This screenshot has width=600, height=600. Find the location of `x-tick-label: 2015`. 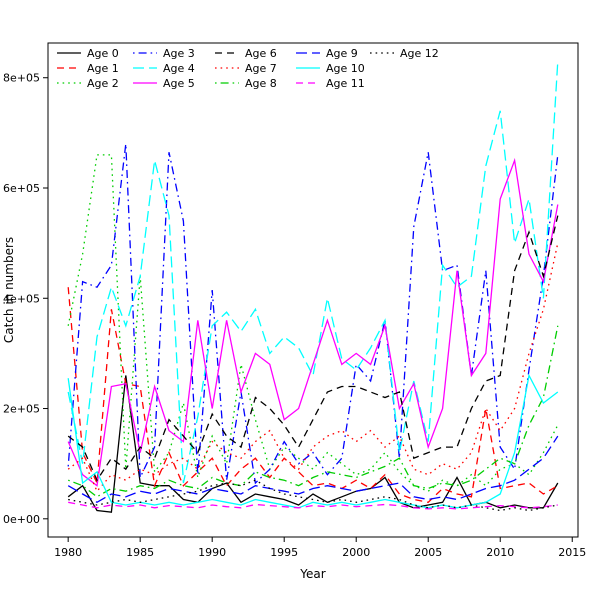

x-tick-label: 2015 is located at coordinates (572, 552).